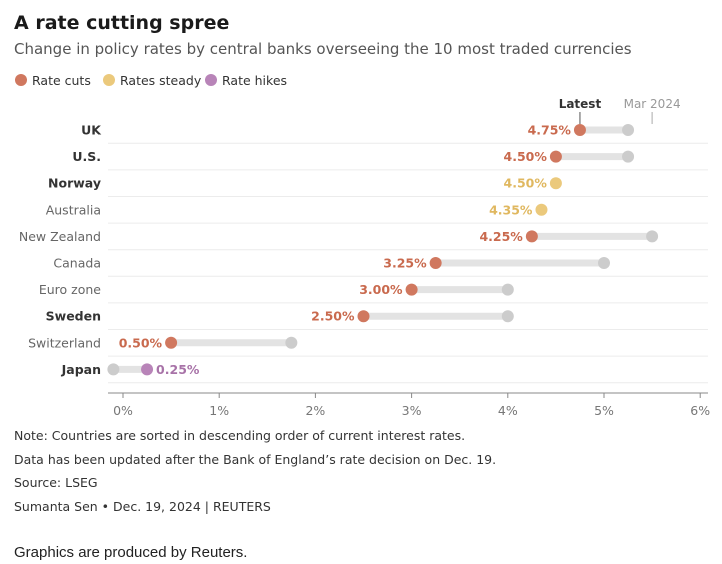 The image size is (722, 564). I want to click on note-byline: Sumanta Sen • Dec. 19, 2024 | REUTERS, so click(142, 506).